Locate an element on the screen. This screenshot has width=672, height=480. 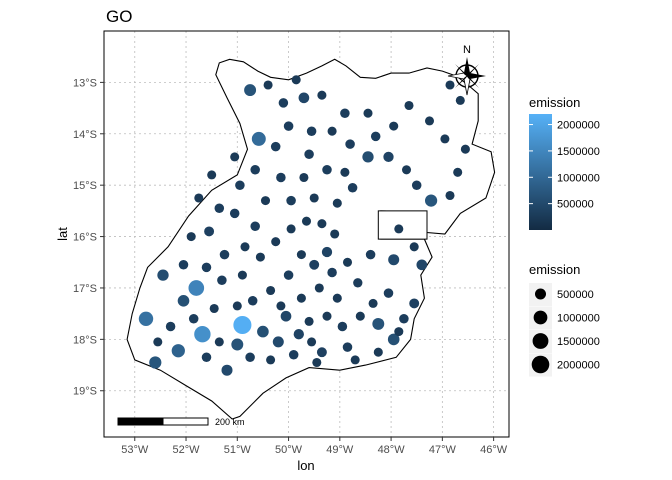
color-legend-labels: 2000000 1500000 1000000 500000 is located at coordinates (564, 165).